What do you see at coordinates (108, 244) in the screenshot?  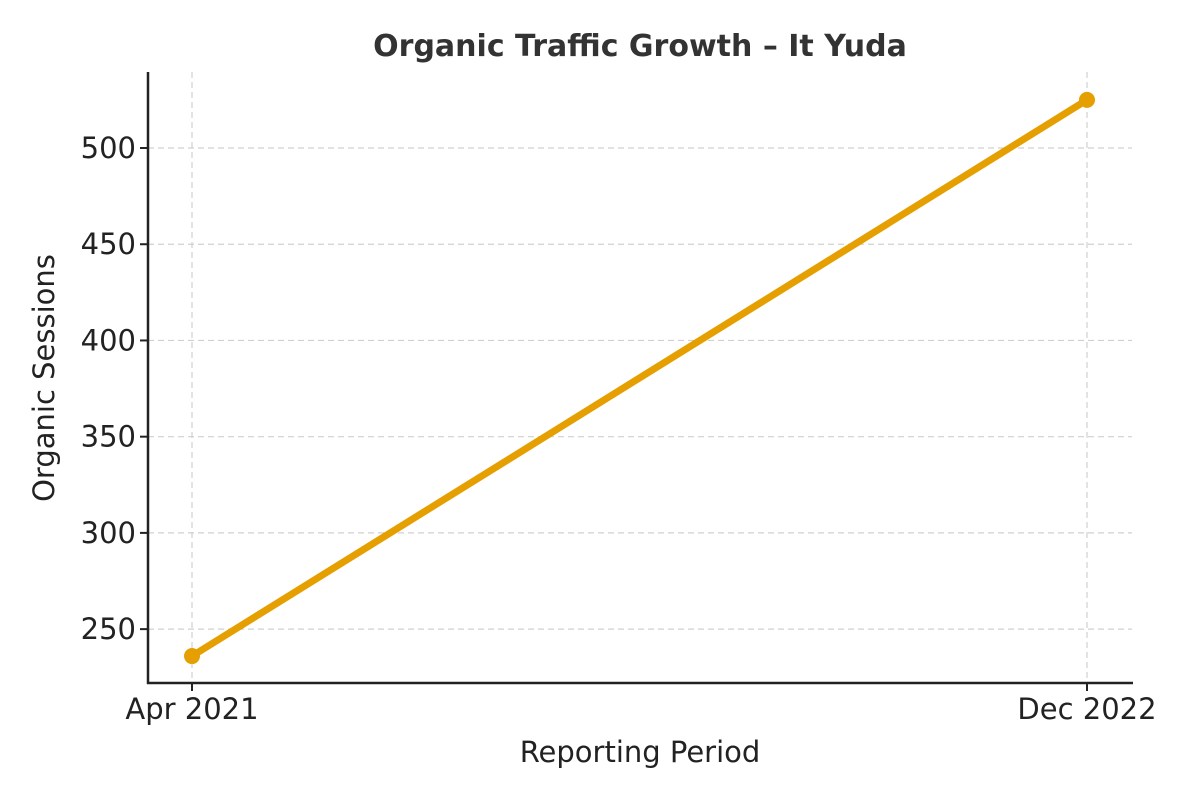 I see `y-tick-label: 450` at bounding box center [108, 244].